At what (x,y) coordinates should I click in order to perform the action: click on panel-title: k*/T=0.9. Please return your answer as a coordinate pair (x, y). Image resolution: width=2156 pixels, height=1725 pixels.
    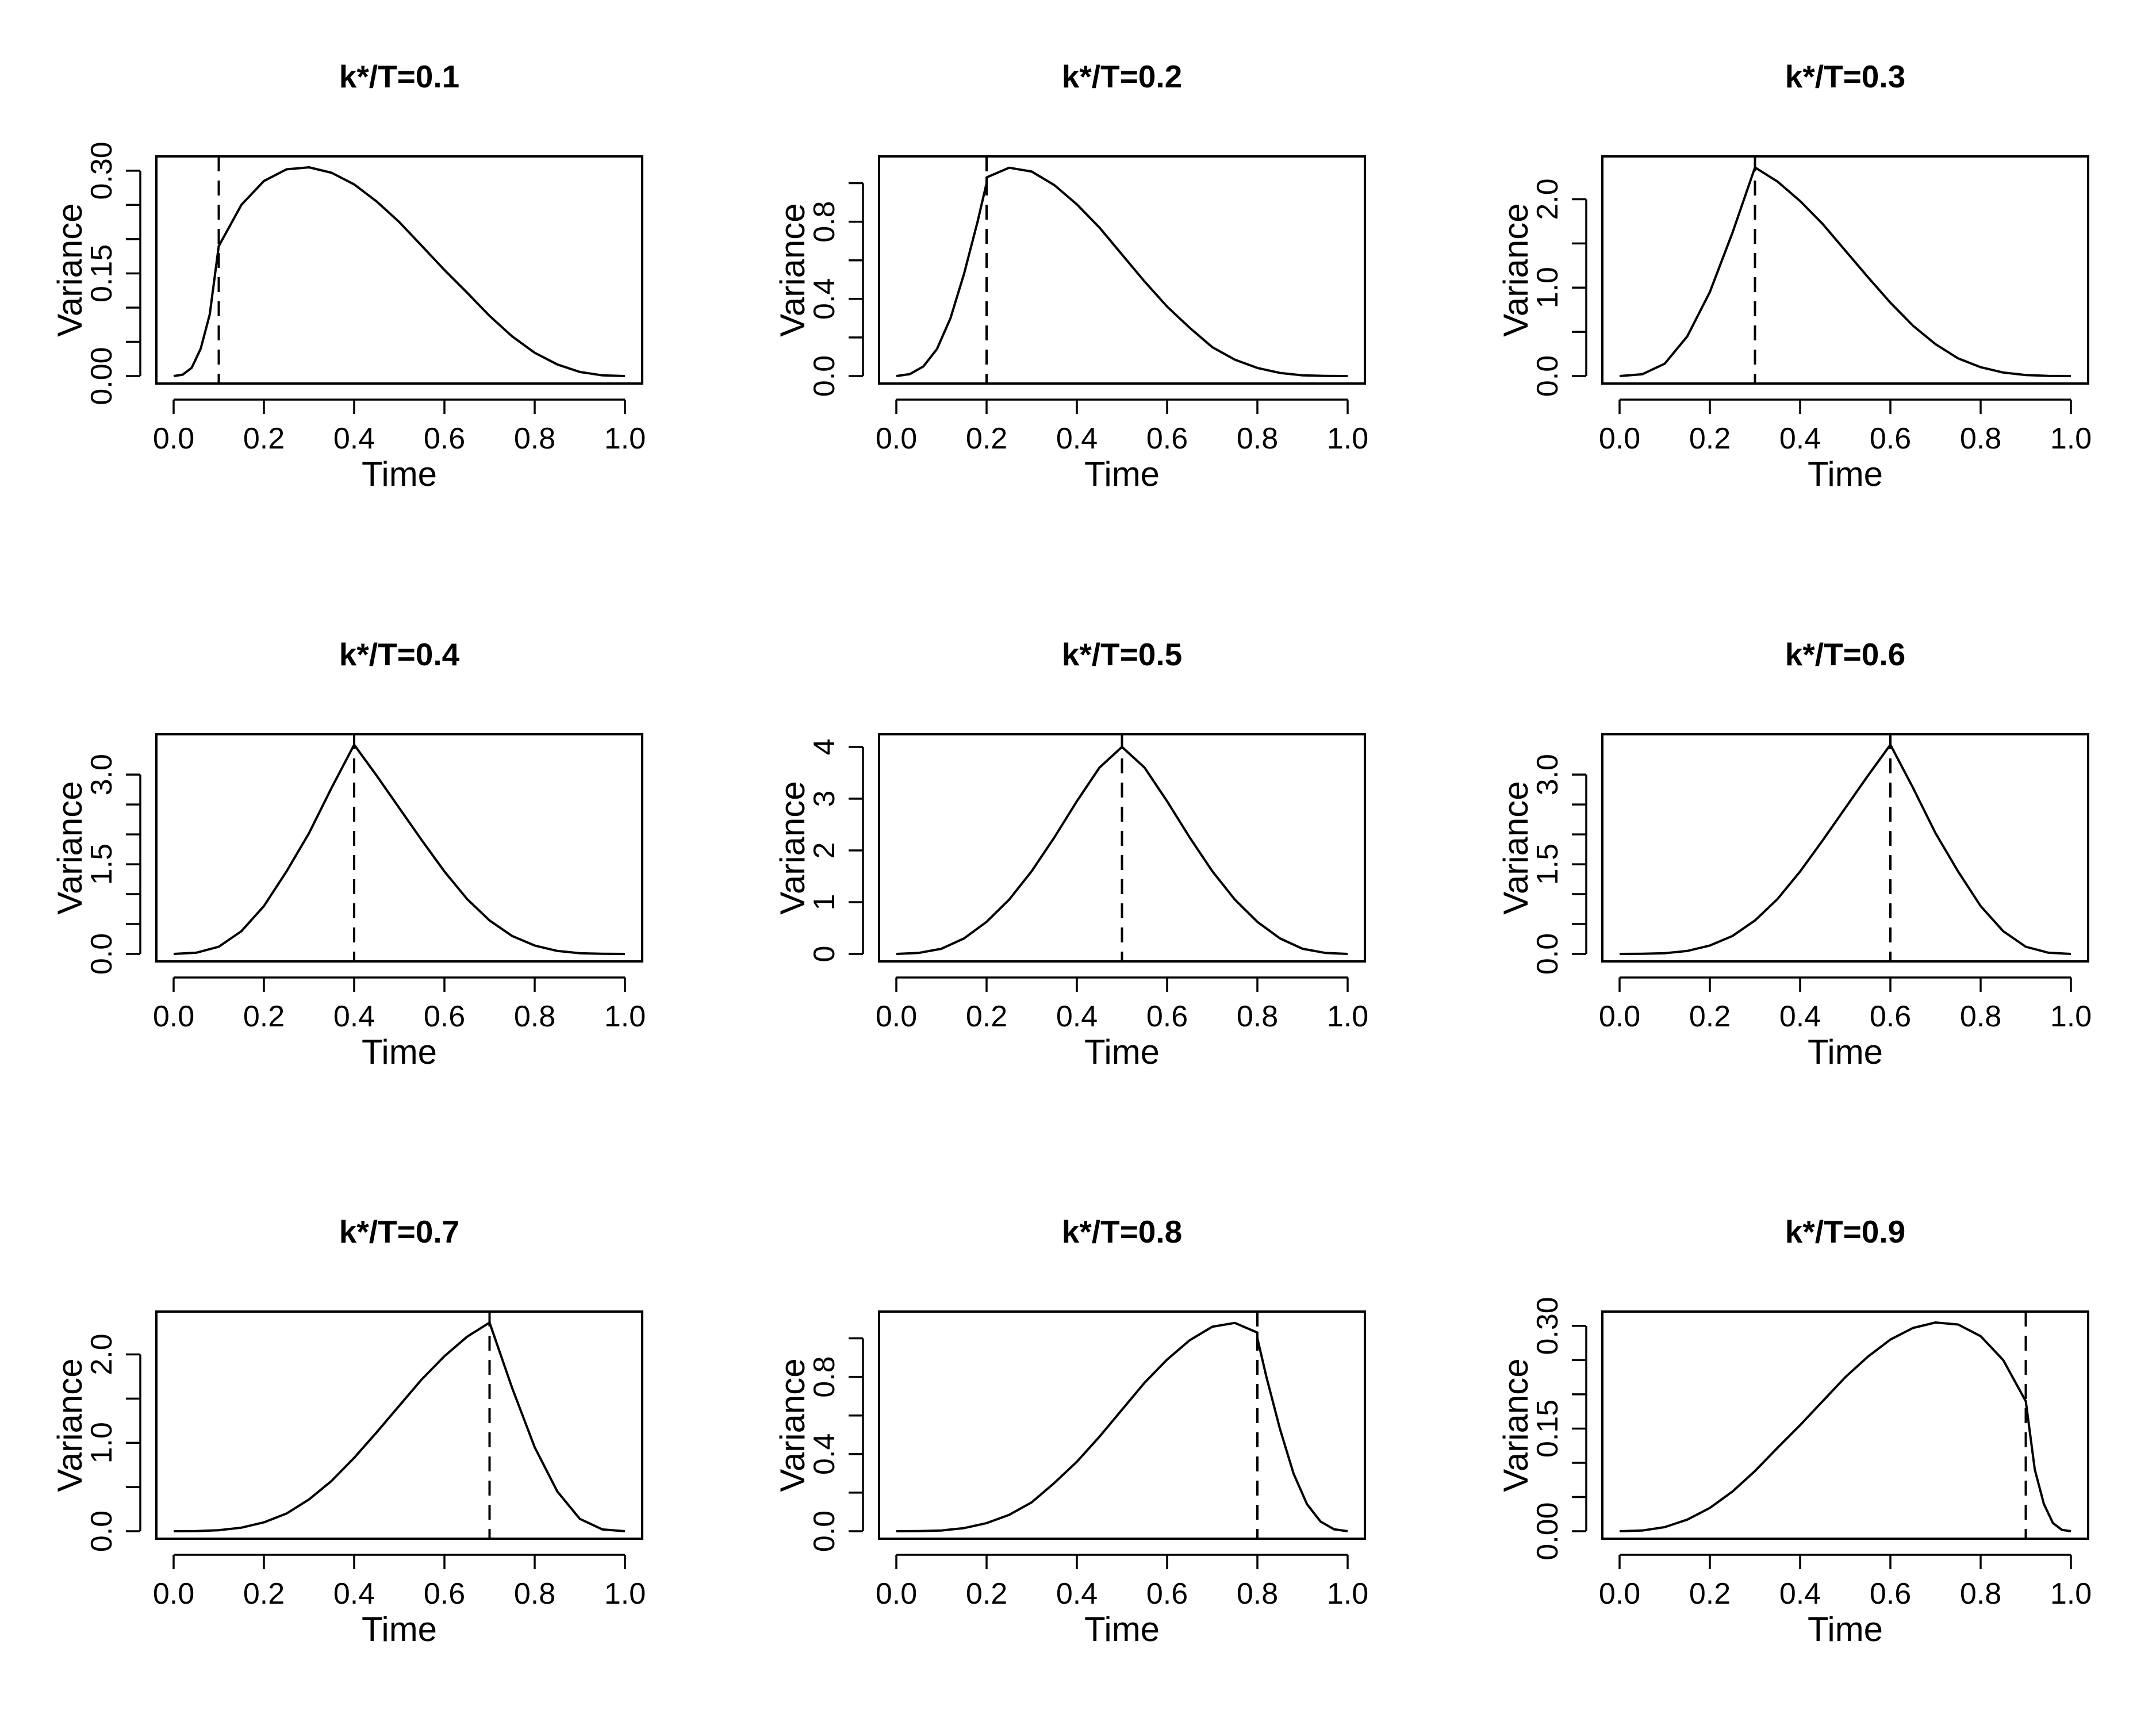
    Looking at the image, I should click on (1845, 1231).